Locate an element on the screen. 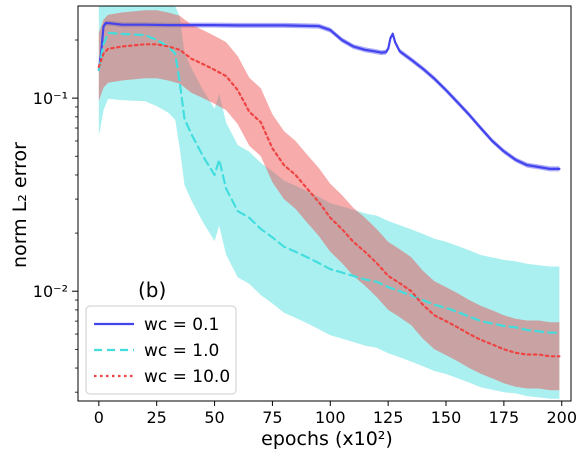 The width and height of the screenshot is (580, 456). legend-box is located at coordinates (161, 350).